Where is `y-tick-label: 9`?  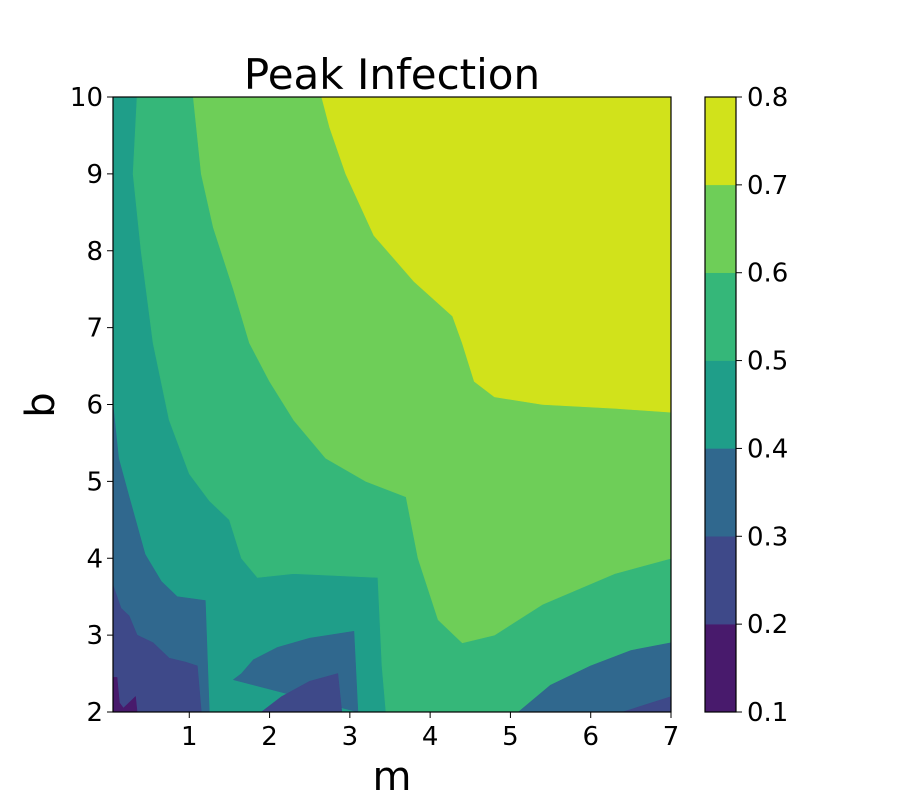
y-tick-label: 9 is located at coordinates (94, 175).